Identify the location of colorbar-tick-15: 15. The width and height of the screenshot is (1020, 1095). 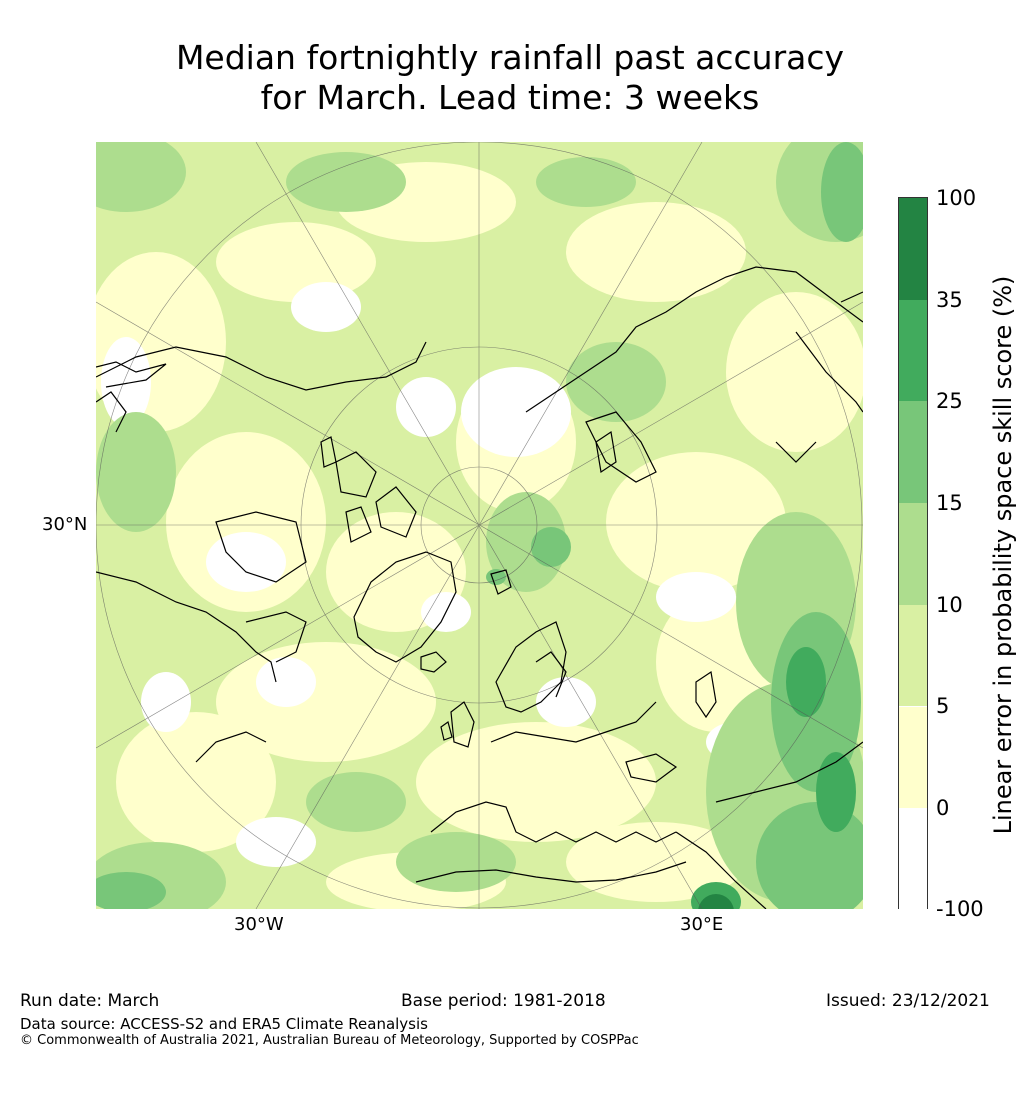
(949, 503).